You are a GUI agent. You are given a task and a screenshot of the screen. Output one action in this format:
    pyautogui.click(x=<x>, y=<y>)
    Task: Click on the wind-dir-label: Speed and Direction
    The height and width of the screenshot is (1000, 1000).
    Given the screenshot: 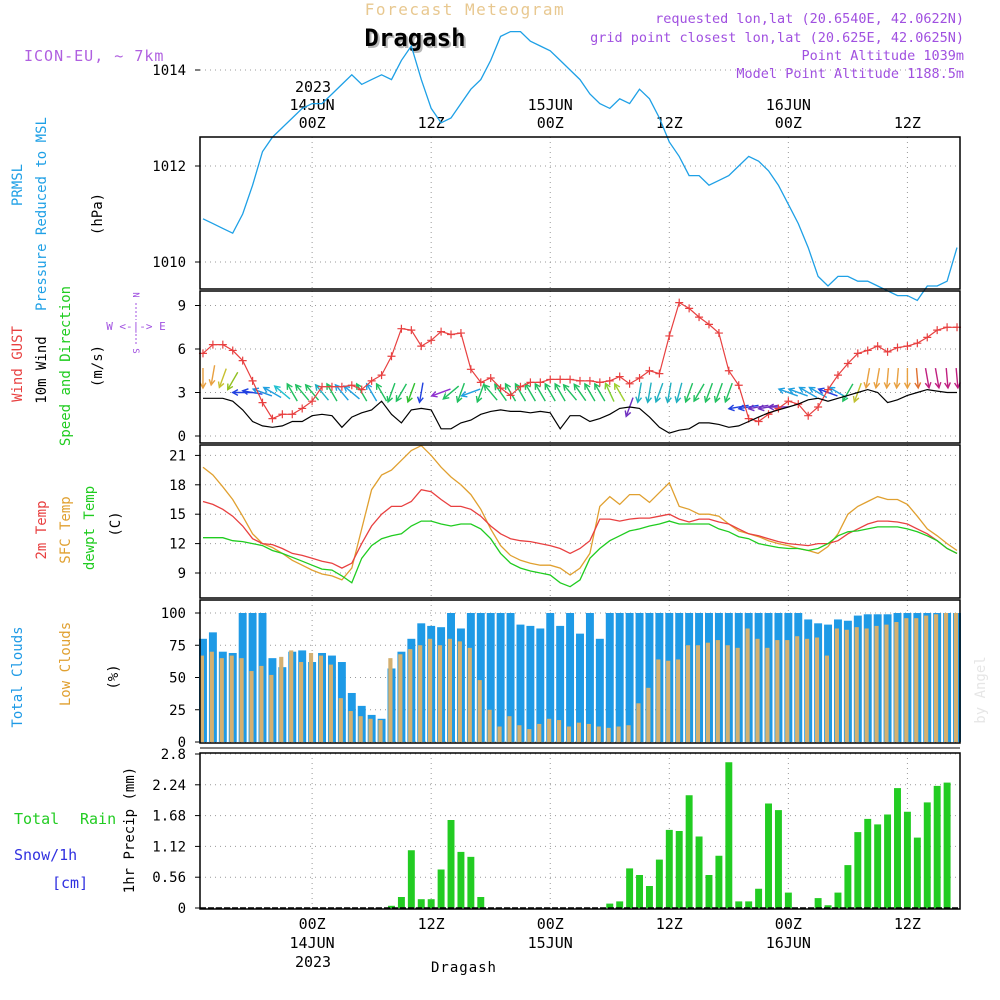 What is the action you would take?
    pyautogui.click(x=66, y=366)
    